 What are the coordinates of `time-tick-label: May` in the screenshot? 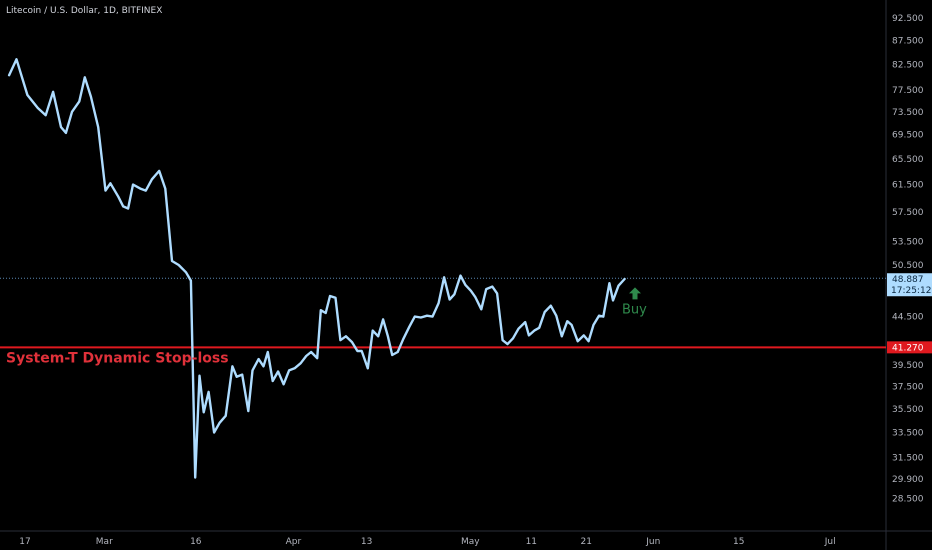 It's located at (470, 542).